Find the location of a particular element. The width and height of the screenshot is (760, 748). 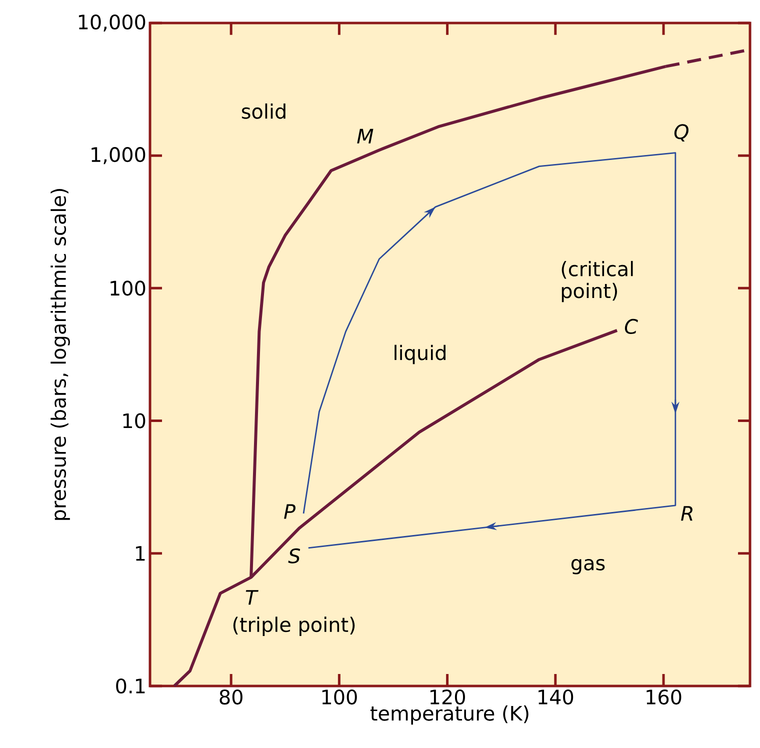

x-tick-label: 120 is located at coordinates (447, 697).